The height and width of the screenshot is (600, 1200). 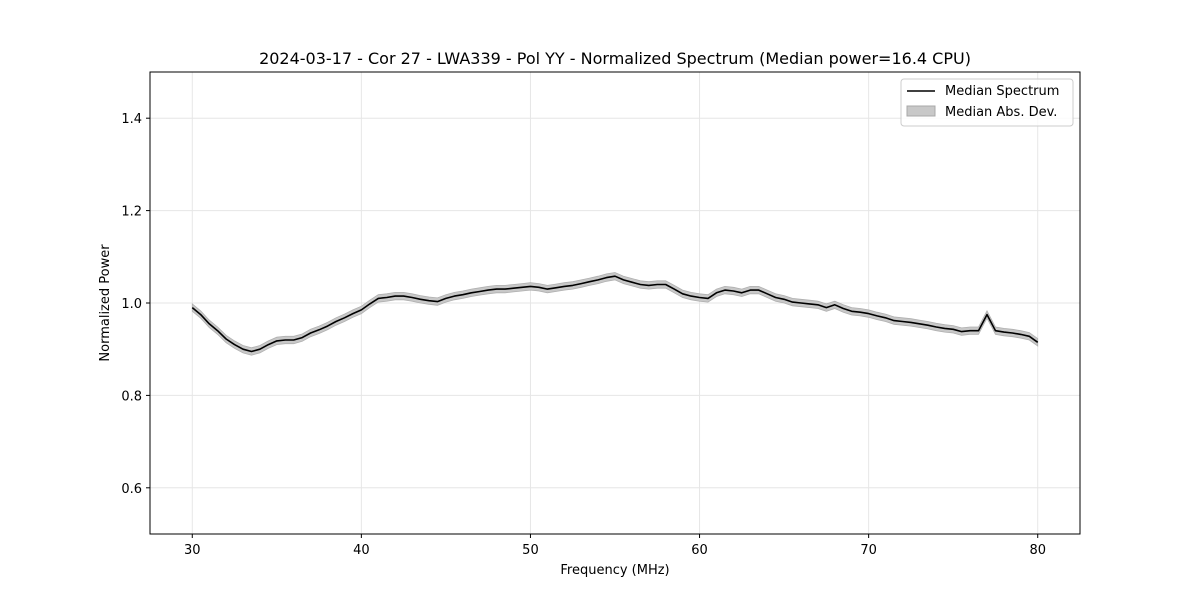 What do you see at coordinates (192, 550) in the screenshot?
I see `x-tick-label: 30` at bounding box center [192, 550].